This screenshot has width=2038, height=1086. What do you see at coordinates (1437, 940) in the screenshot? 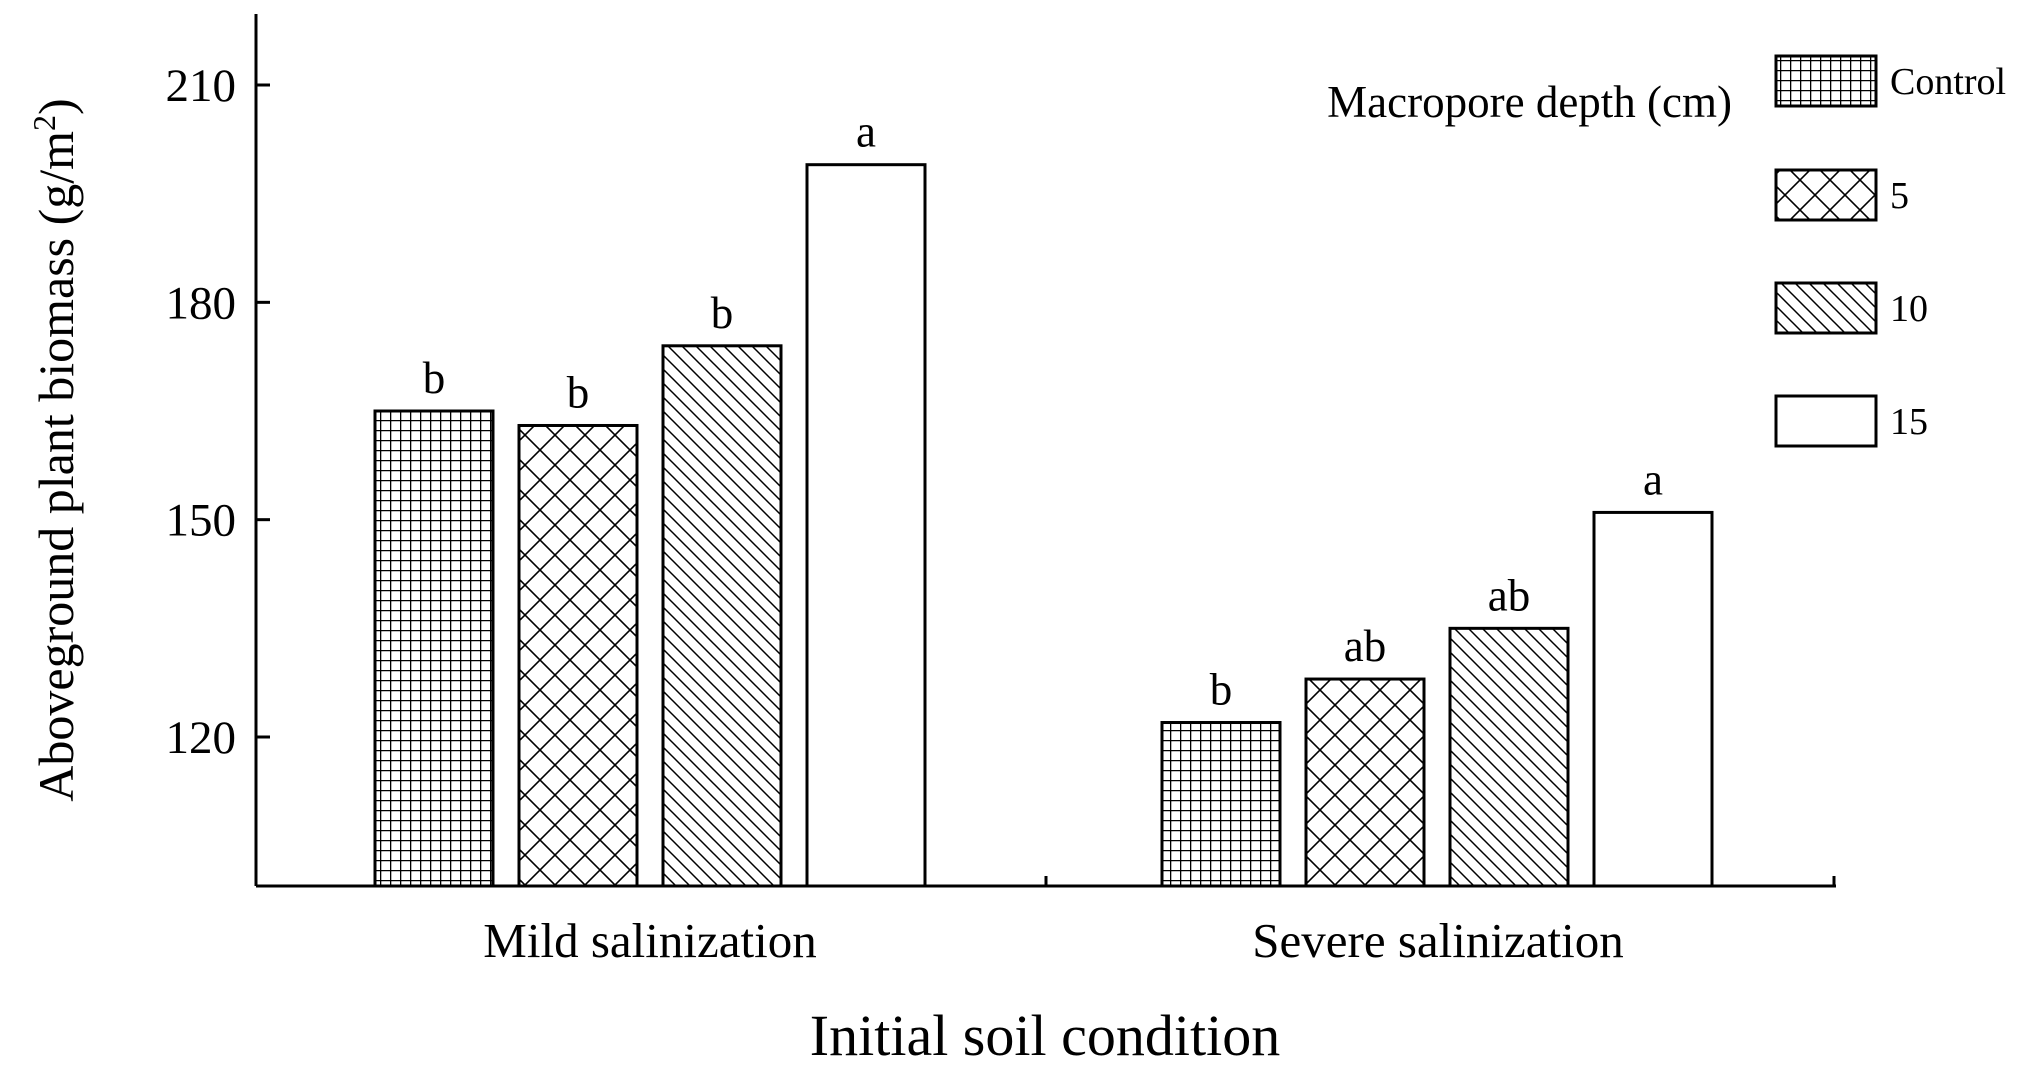
I see `x-category-label: Severe salinization` at bounding box center [1437, 940].